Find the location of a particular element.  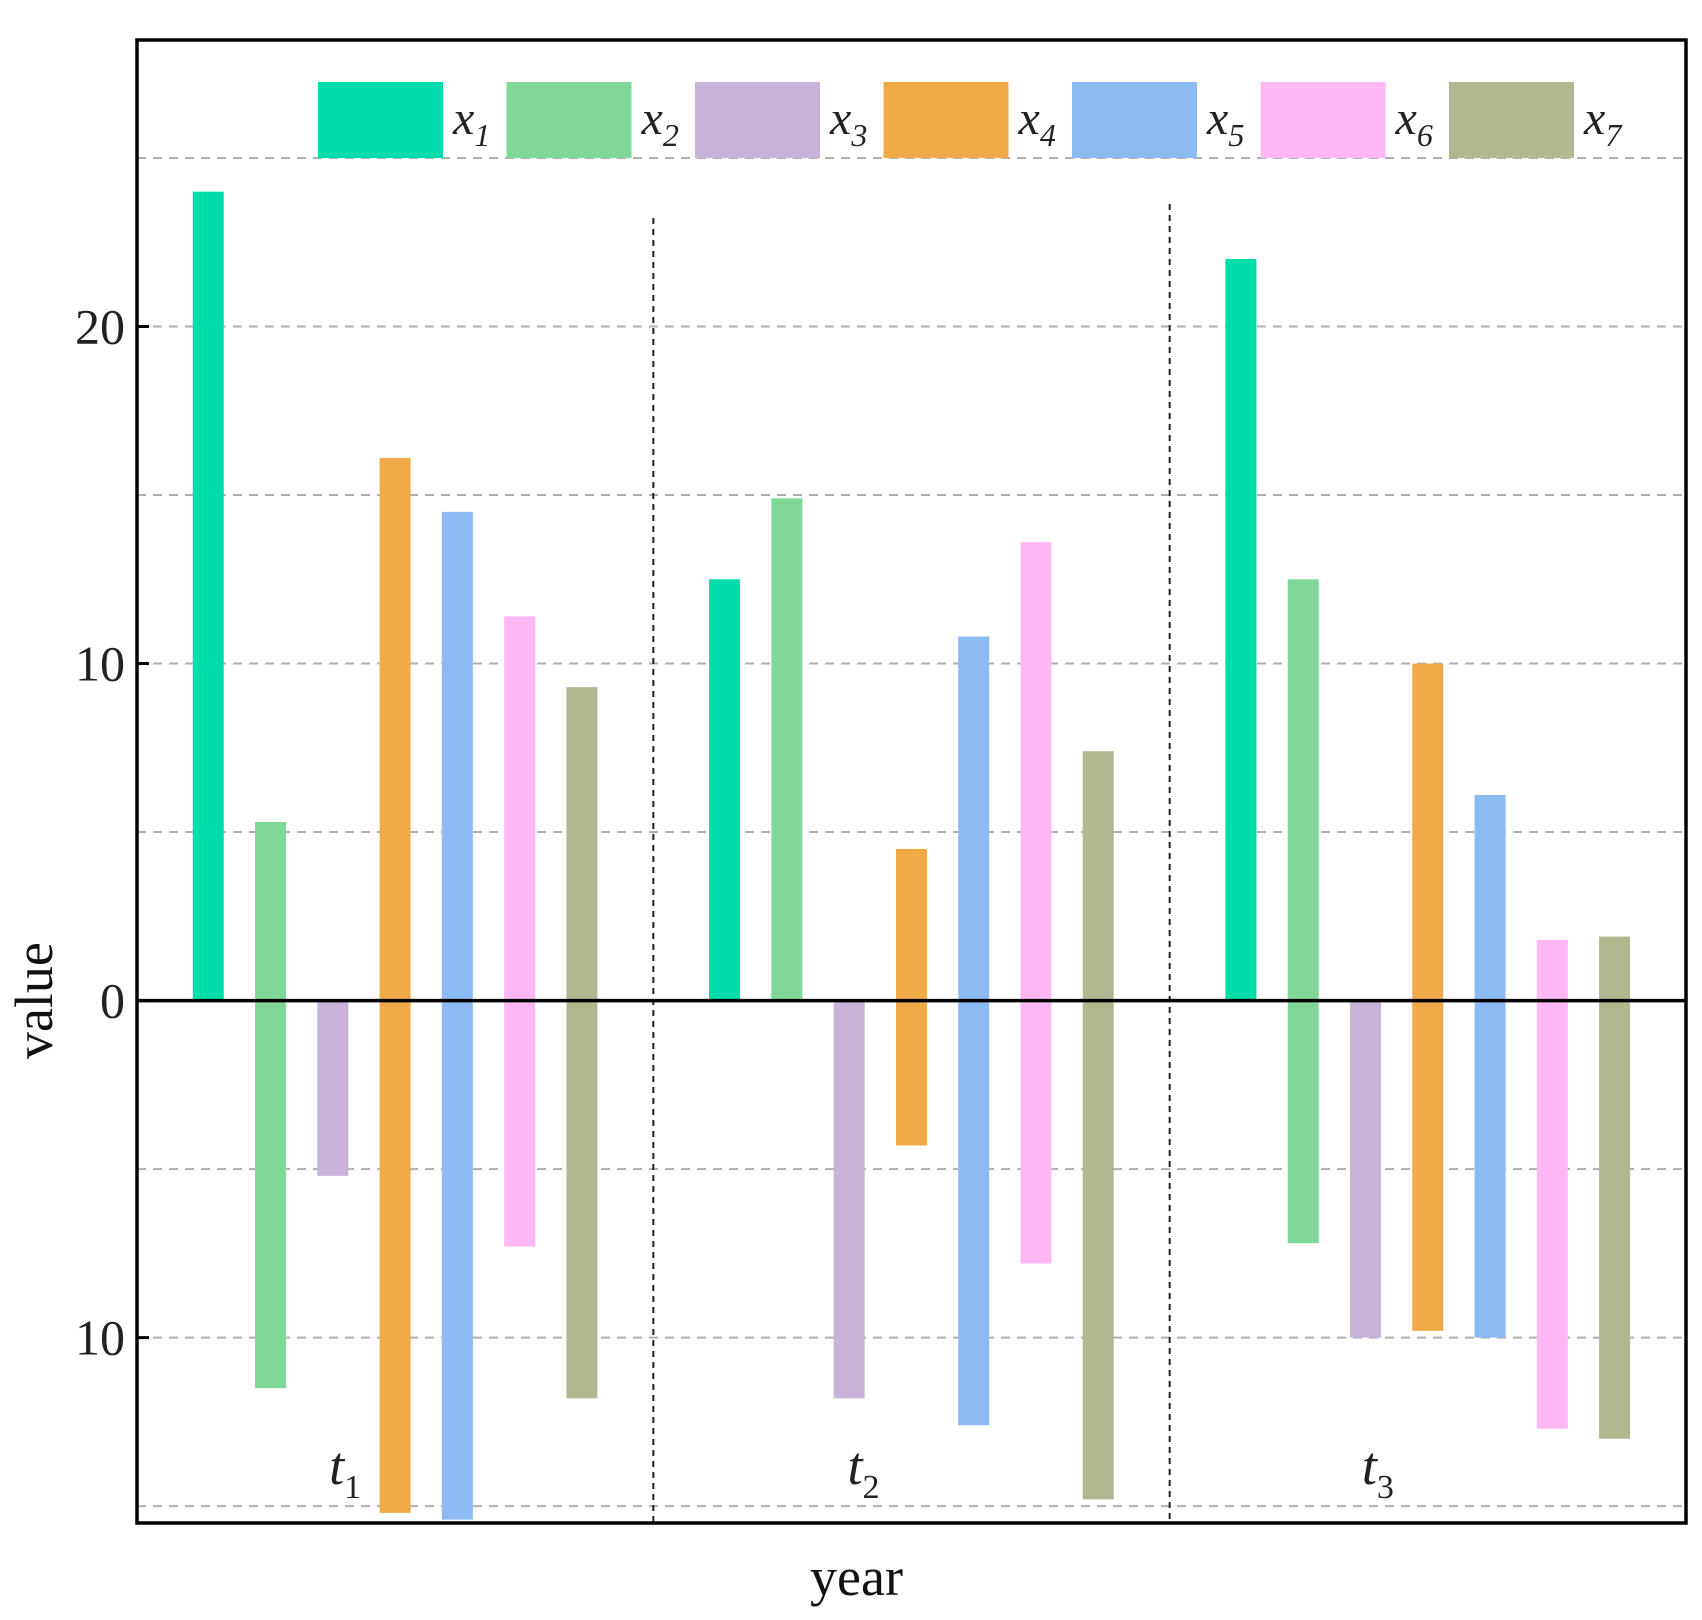

legend-label-x5: x5 is located at coordinates (1225, 122).